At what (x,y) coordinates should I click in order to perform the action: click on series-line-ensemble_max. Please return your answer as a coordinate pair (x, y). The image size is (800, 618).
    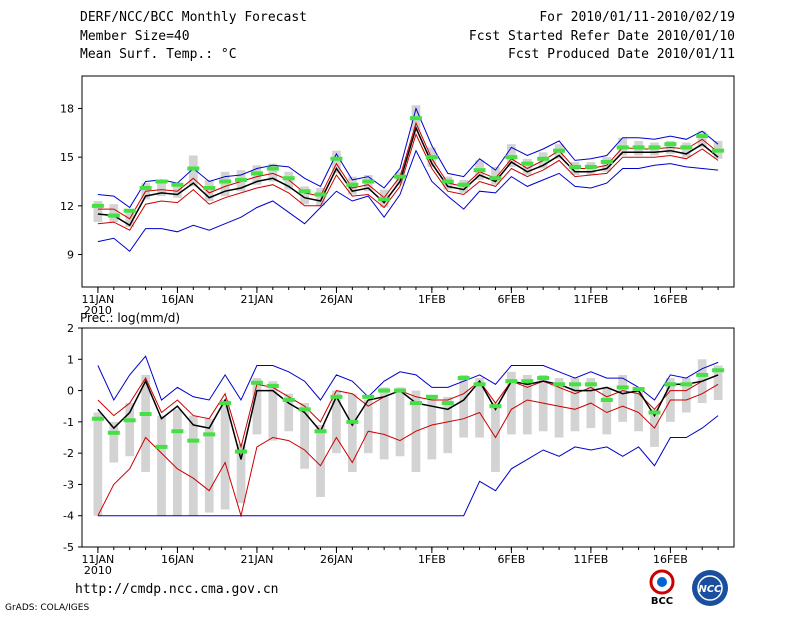
    Looking at the image, I should click on (408, 157).